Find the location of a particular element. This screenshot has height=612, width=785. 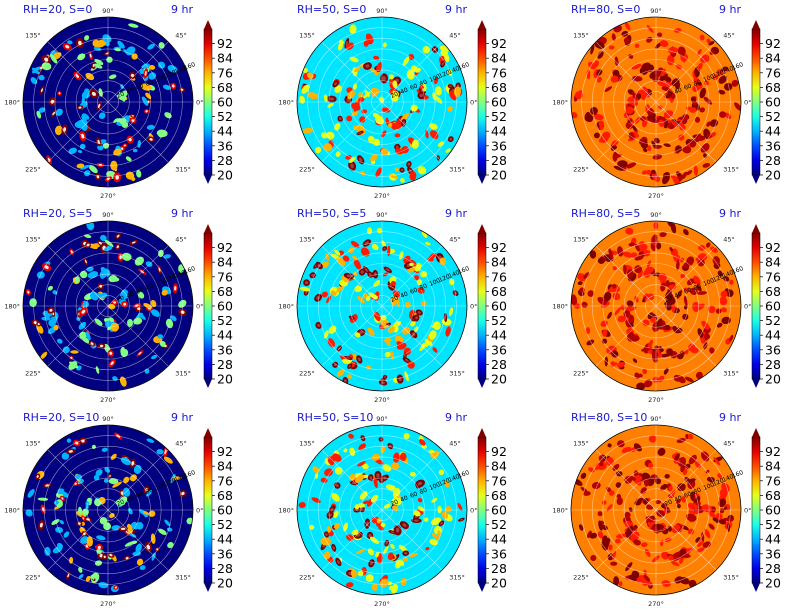

polar-frame is located at coordinates (108, 510).